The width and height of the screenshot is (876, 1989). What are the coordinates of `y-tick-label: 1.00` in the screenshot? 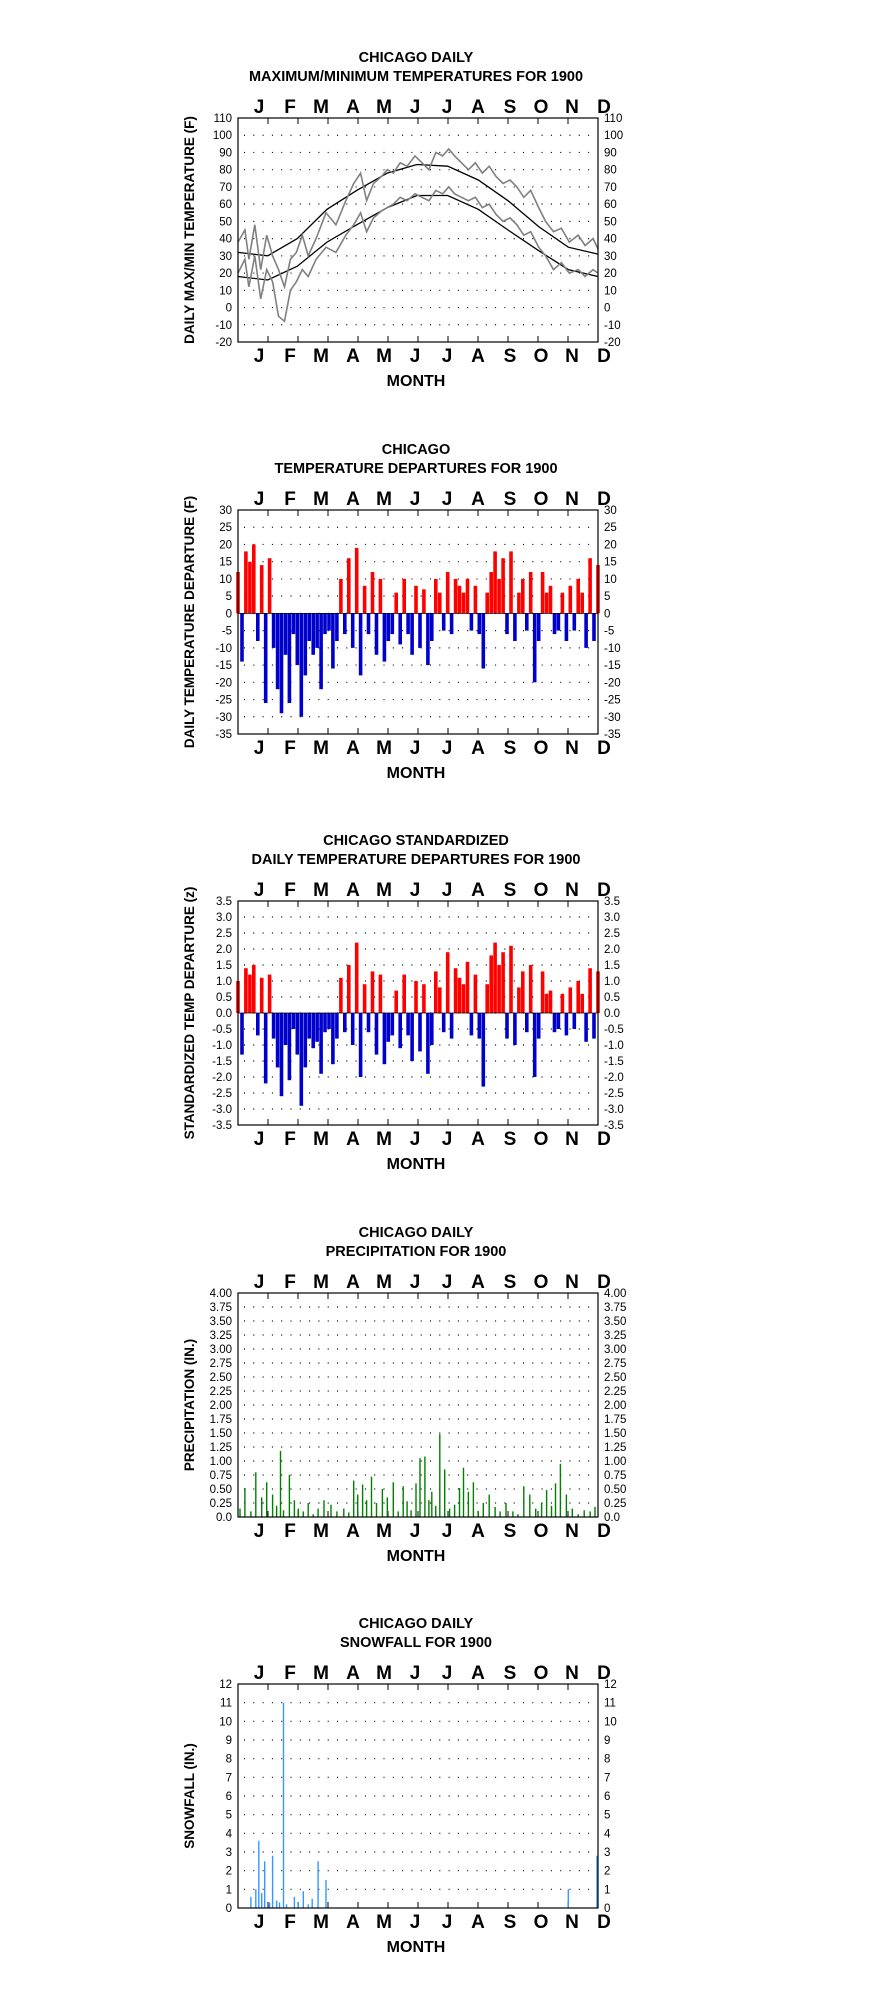 It's located at (615, 1462).